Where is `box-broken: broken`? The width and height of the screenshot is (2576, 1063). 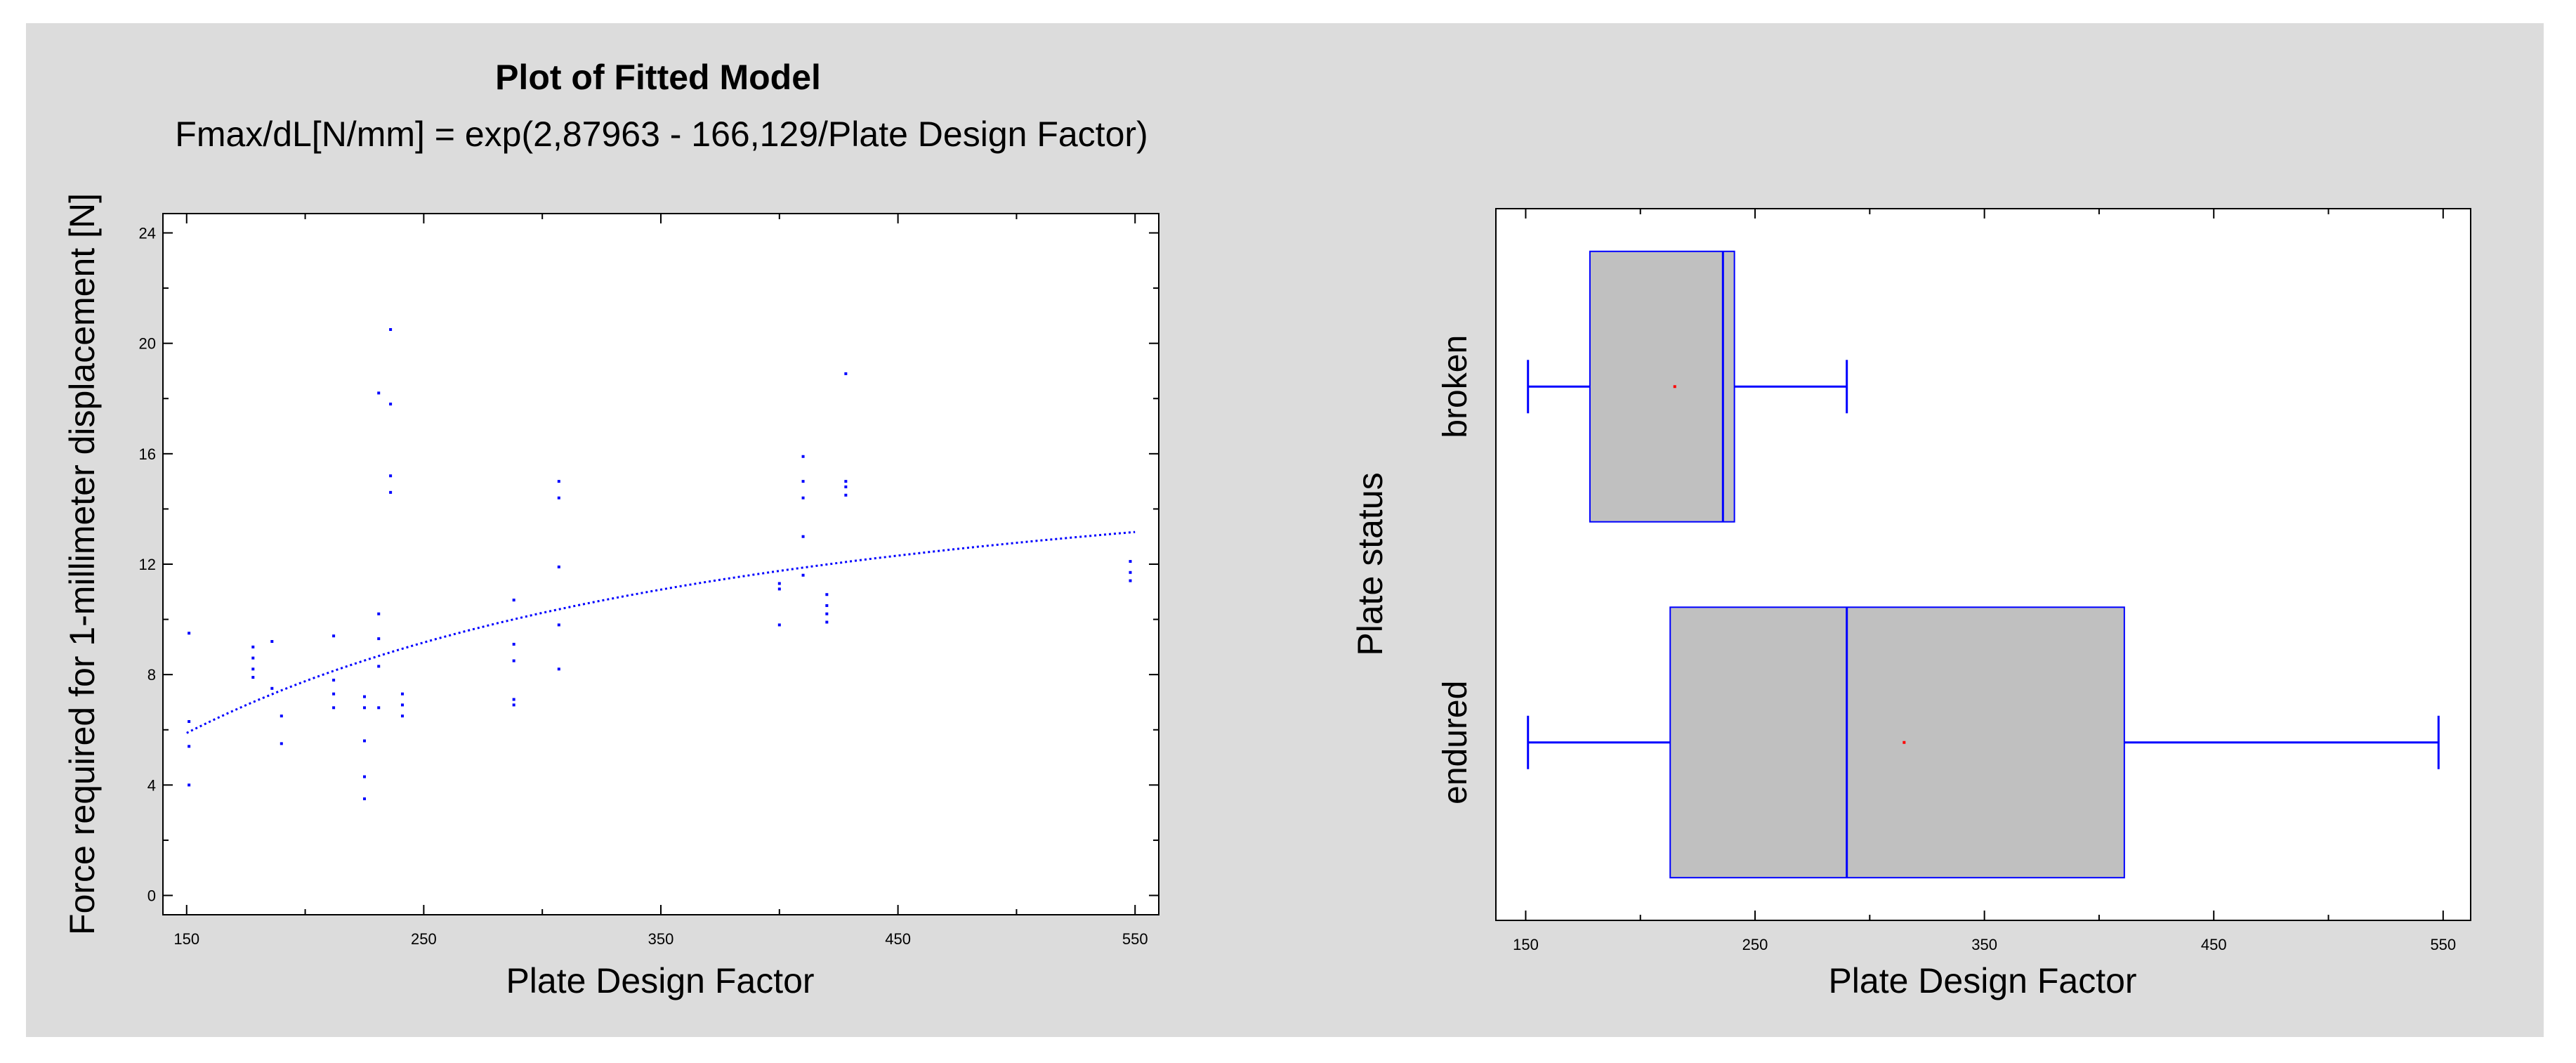
box-broken: broken is located at coordinates (1642, 386).